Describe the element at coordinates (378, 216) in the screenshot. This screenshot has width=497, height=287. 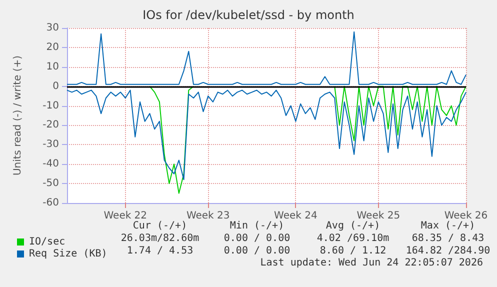
I see `x-tick-label: Week 25` at that location.